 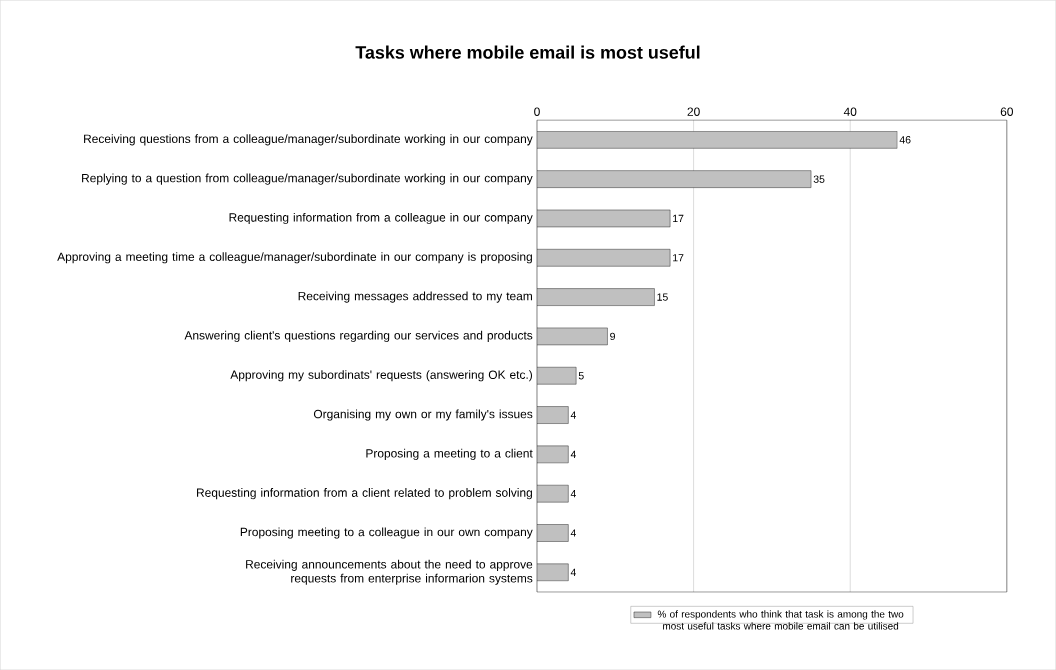 I want to click on x-tick-label: 40, so click(x=850, y=111).